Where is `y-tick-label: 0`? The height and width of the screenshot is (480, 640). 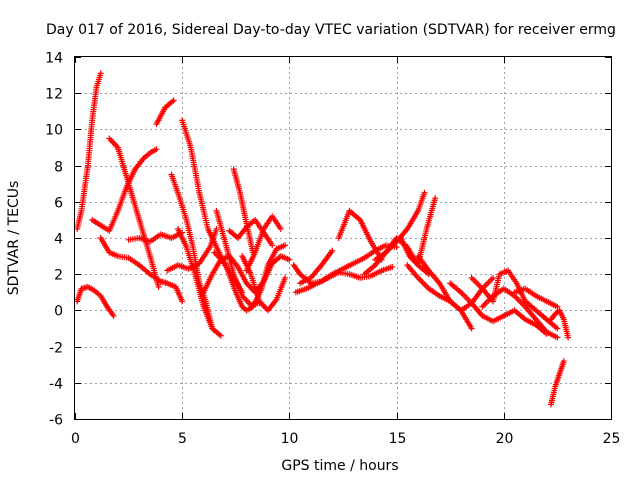 y-tick-label: 0 is located at coordinates (58, 312).